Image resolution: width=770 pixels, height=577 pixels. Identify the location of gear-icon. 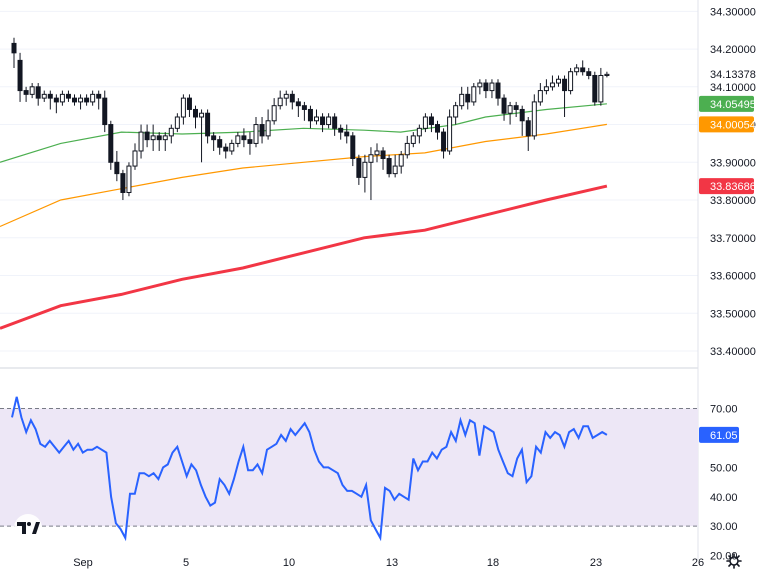
(734, 561).